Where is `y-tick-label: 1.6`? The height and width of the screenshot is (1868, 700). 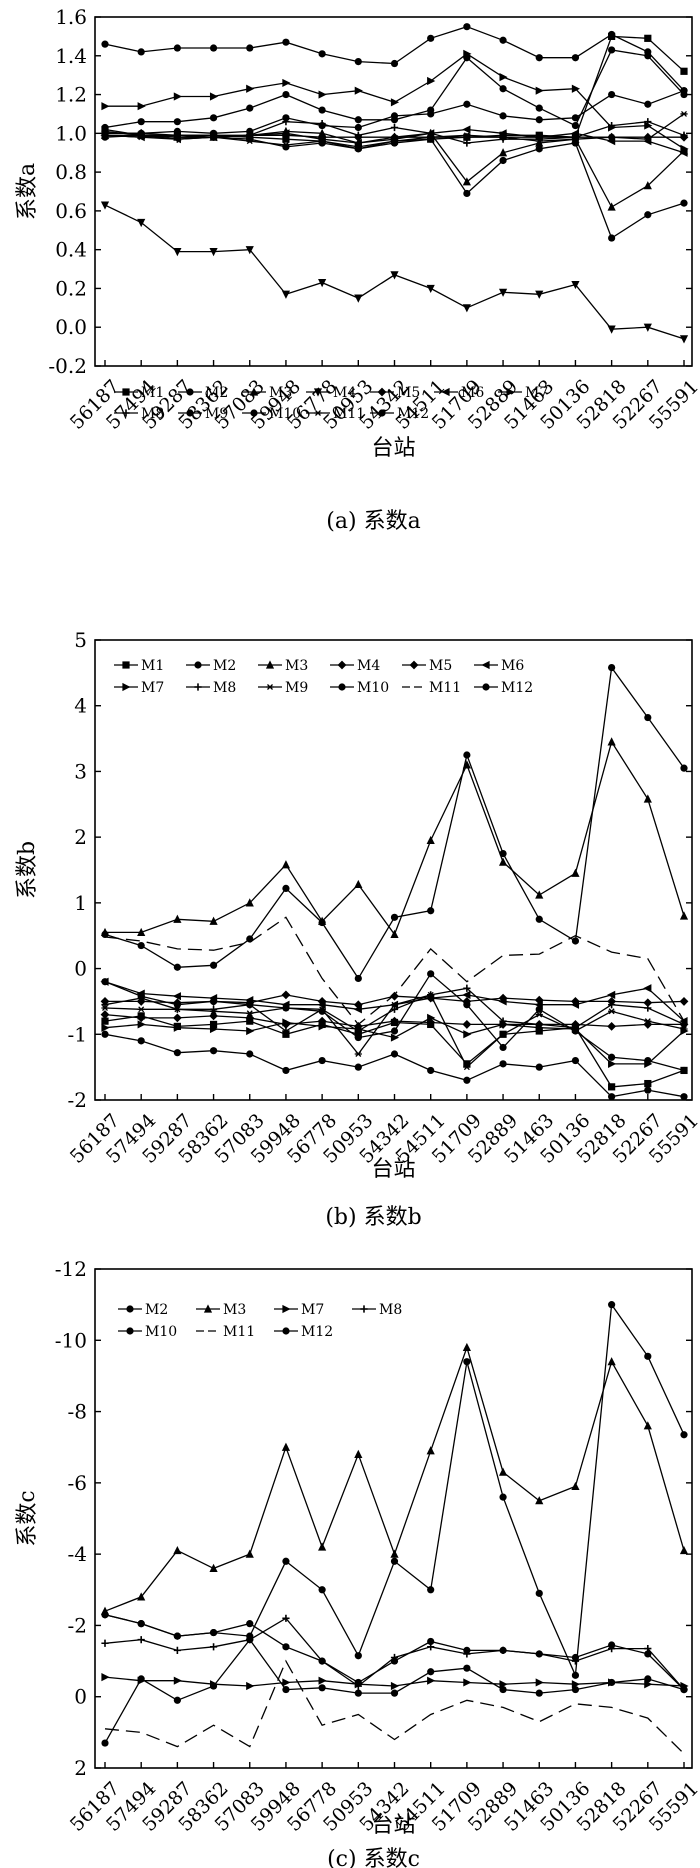 y-tick-label: 1.6 is located at coordinates (71, 17).